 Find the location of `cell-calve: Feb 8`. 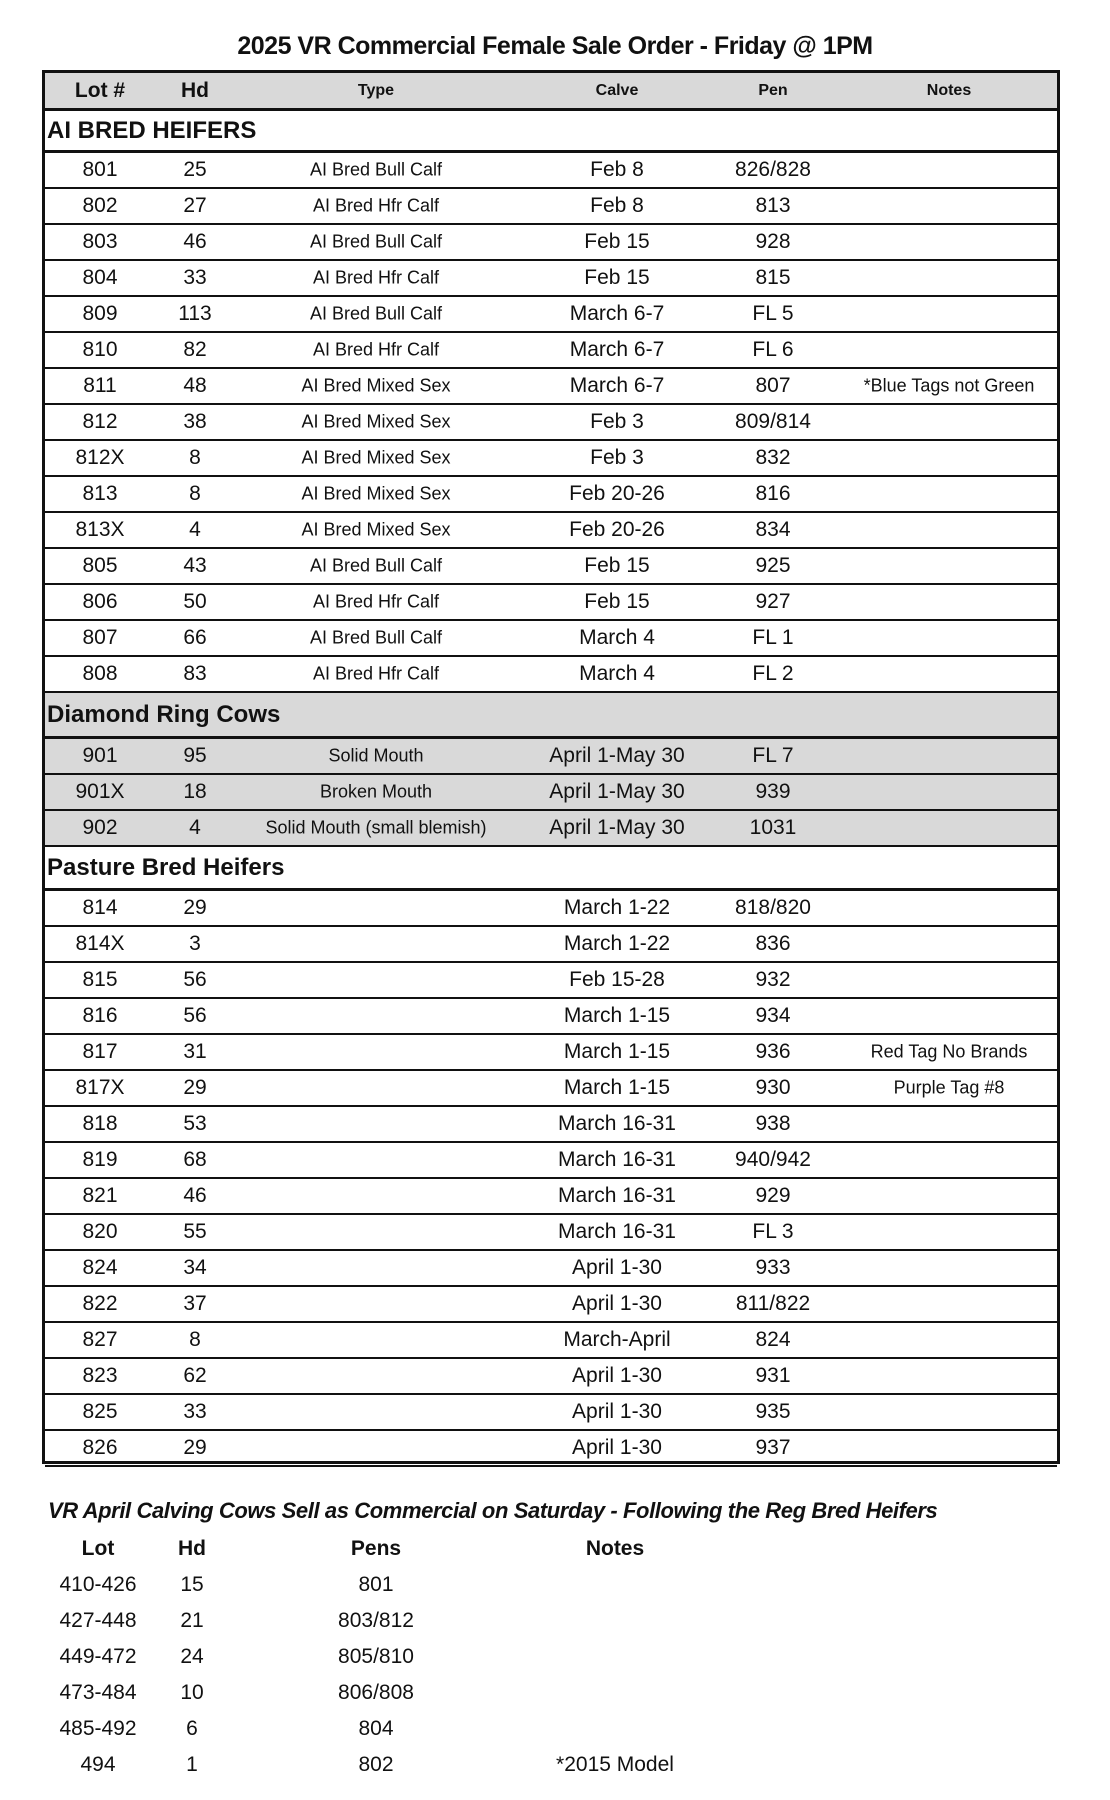

cell-calve: Feb 8 is located at coordinates (617, 205).